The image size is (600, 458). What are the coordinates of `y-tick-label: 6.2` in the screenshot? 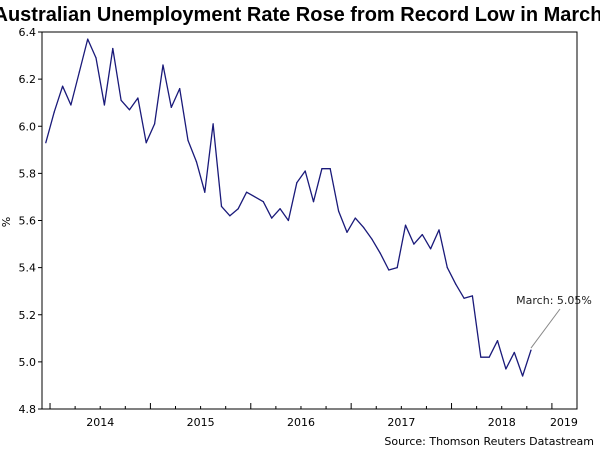 It's located at (28, 79).